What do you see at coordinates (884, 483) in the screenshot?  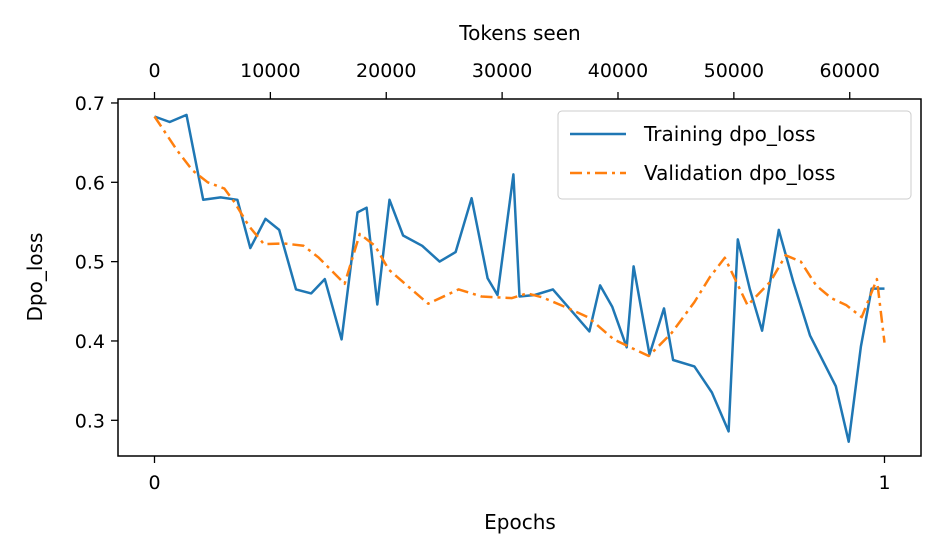 I see `x-tick-label-1: 1` at bounding box center [884, 483].